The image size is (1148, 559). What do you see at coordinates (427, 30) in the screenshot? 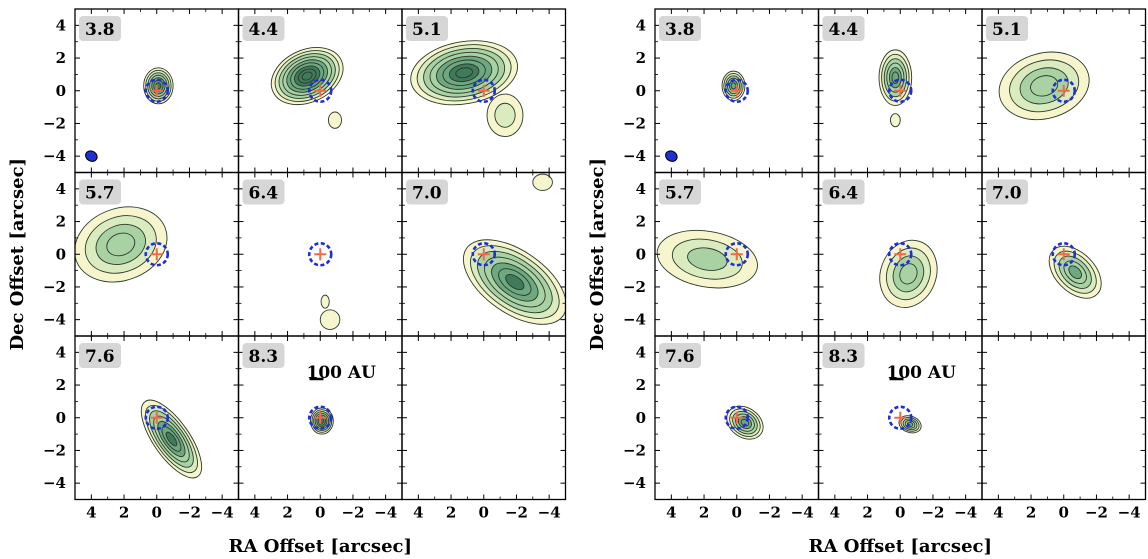
I see `velocity-label: 5.1` at bounding box center [427, 30].